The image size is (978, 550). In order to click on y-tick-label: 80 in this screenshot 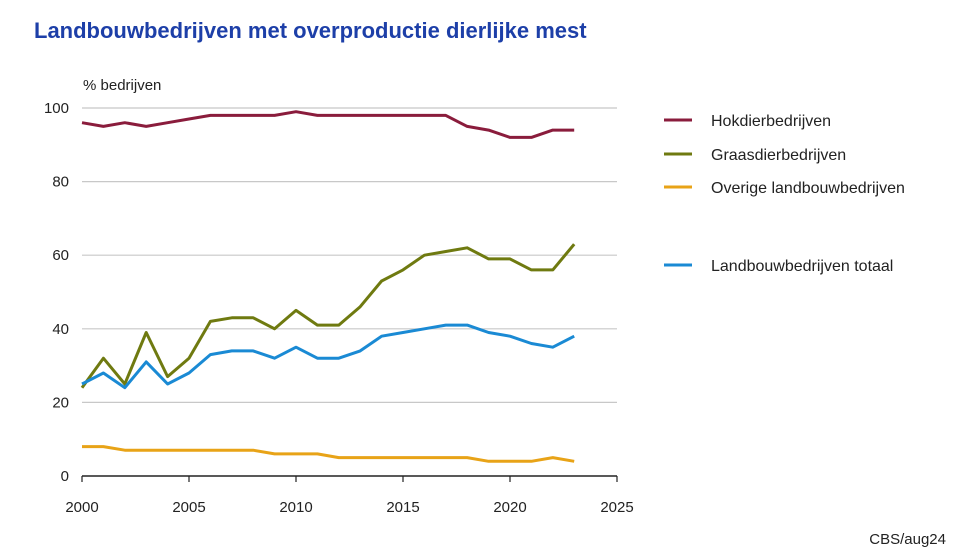, I will do `click(60, 182)`.